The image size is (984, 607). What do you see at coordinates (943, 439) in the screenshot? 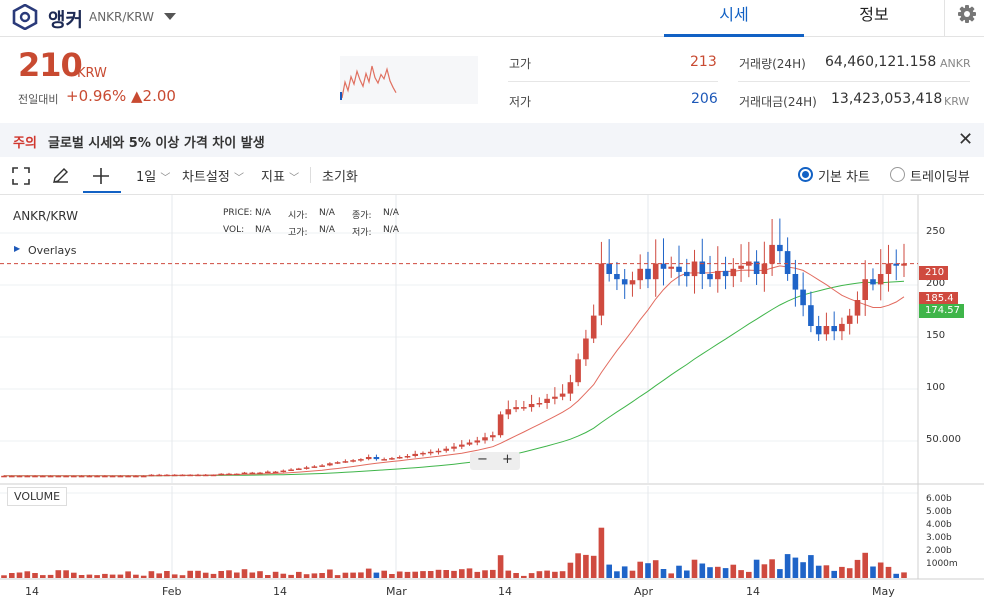
I see `price-tick-50: 50.000` at bounding box center [943, 439].